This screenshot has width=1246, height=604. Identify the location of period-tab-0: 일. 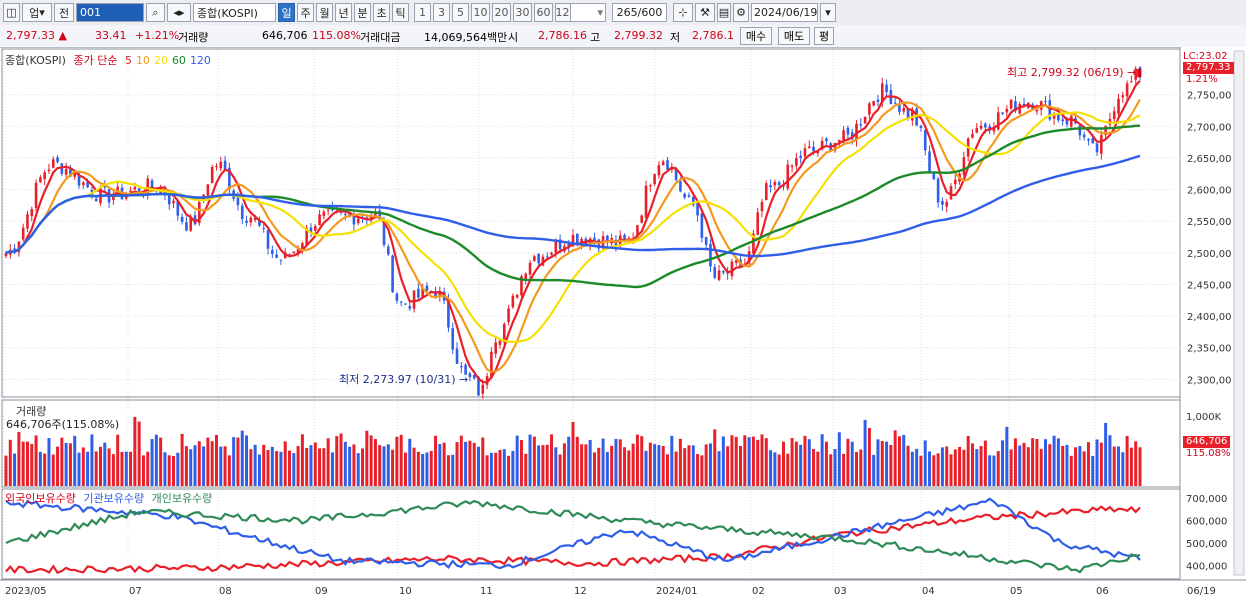
(286, 12).